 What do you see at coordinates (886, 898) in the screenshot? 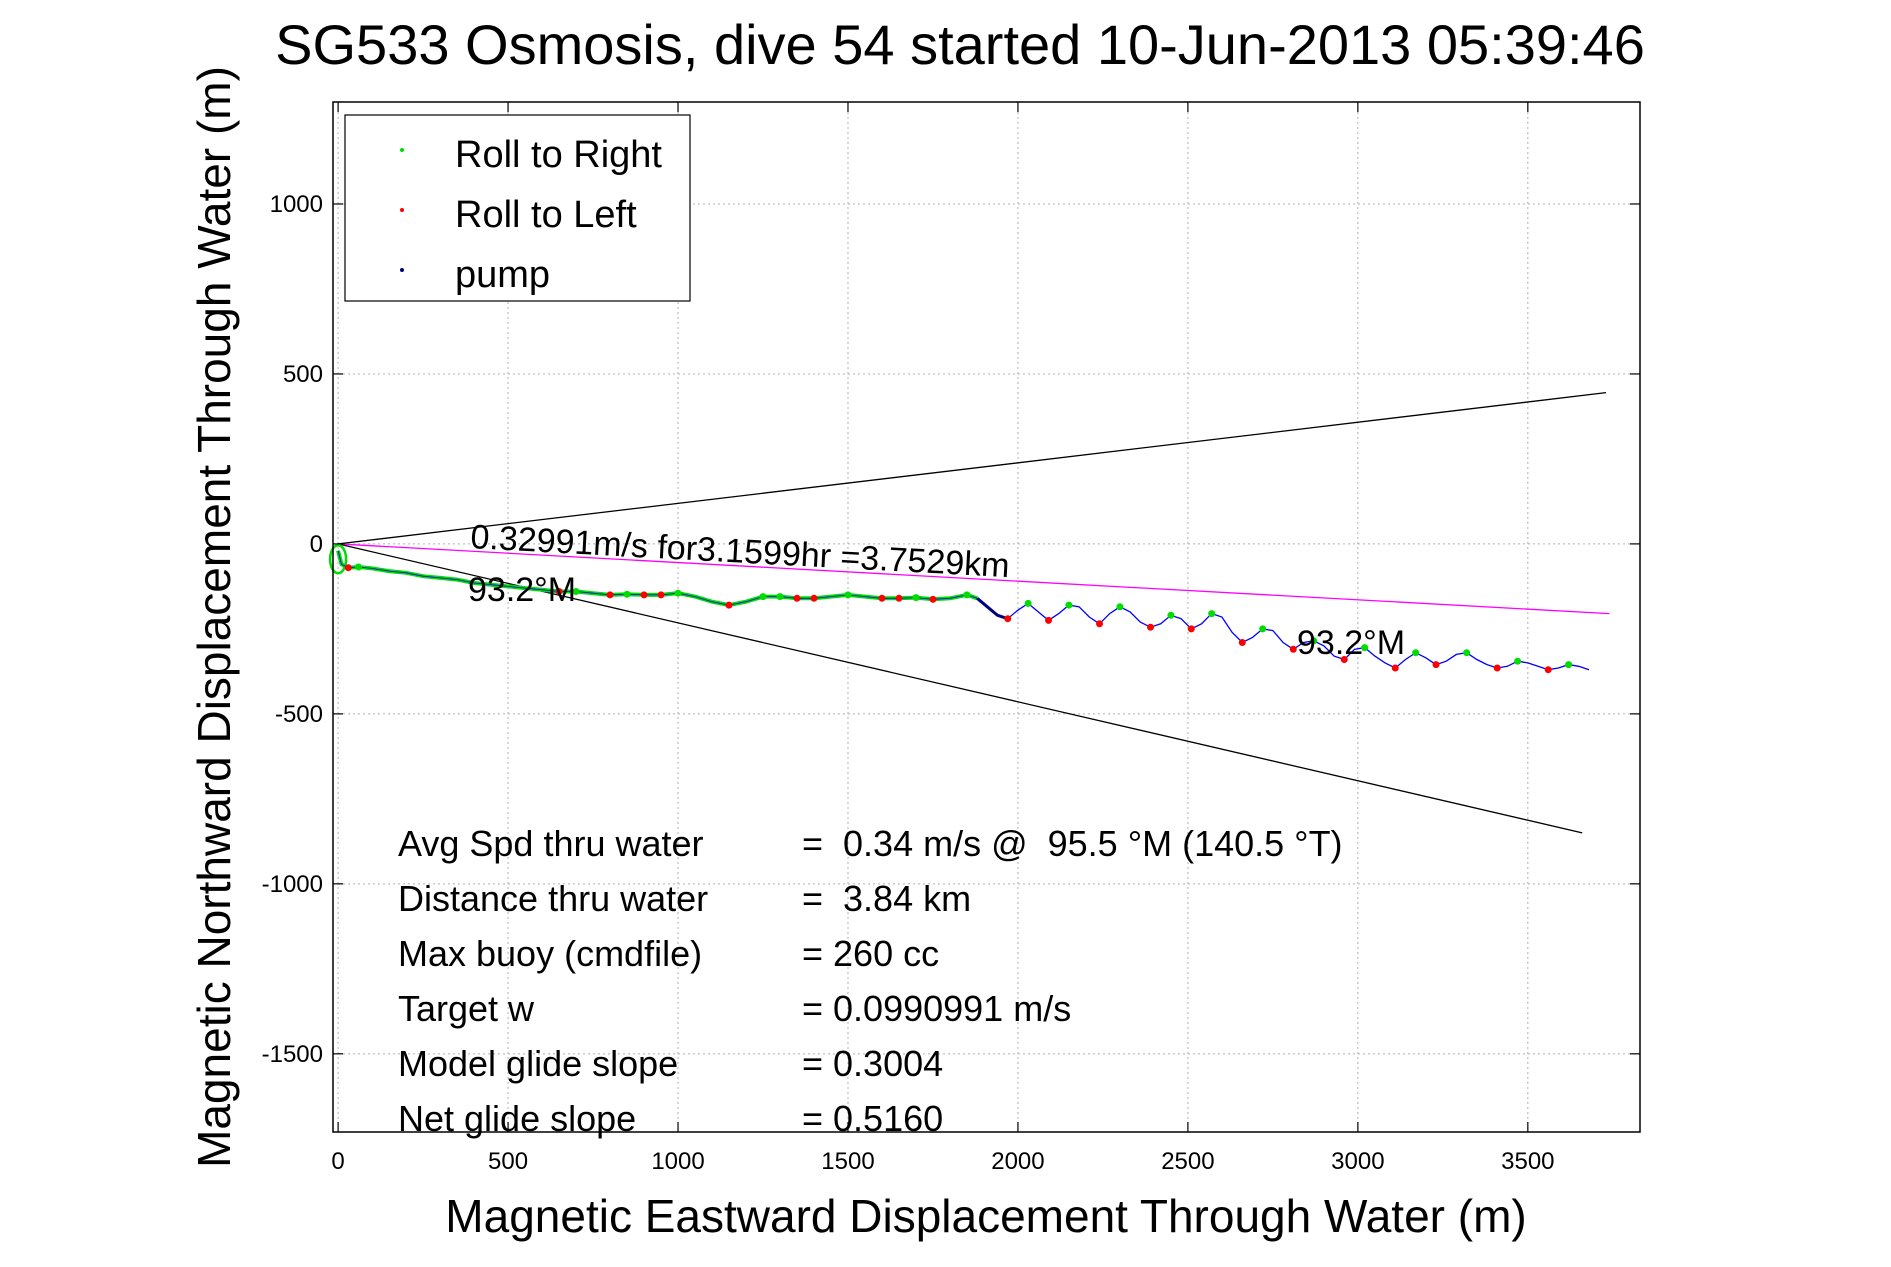
I see `stat-value-distance: = 3.84 km` at bounding box center [886, 898].